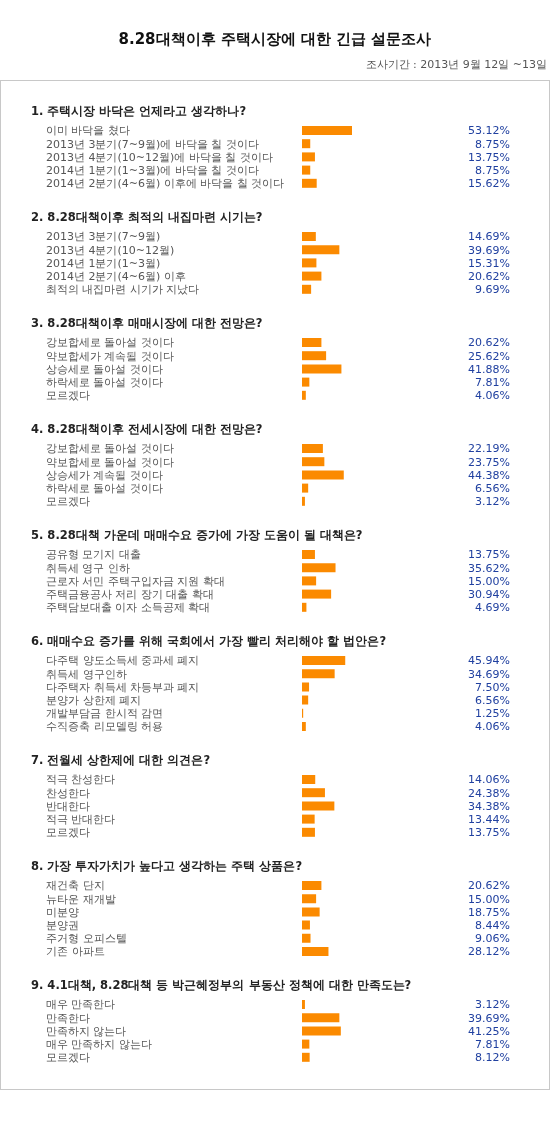 This screenshot has width=550, height=1141. Describe the element at coordinates (128, 608) in the screenshot. I see `y-tick-label: 주택담보대출 이자 소득공제 확대` at that location.